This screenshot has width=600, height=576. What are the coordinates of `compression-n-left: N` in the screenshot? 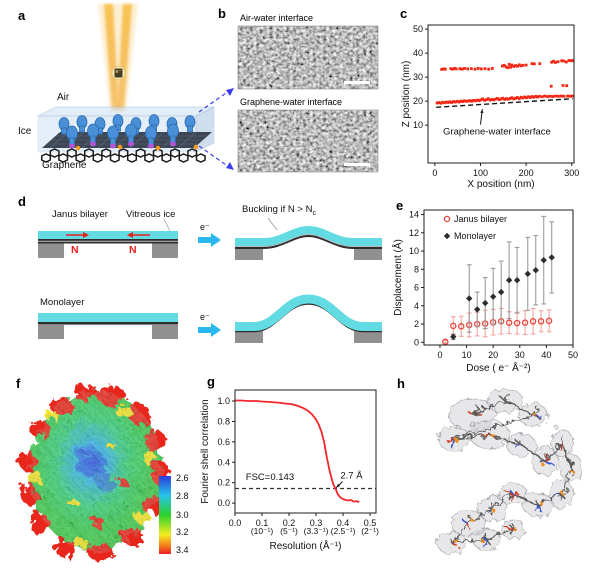 It's located at (75, 250).